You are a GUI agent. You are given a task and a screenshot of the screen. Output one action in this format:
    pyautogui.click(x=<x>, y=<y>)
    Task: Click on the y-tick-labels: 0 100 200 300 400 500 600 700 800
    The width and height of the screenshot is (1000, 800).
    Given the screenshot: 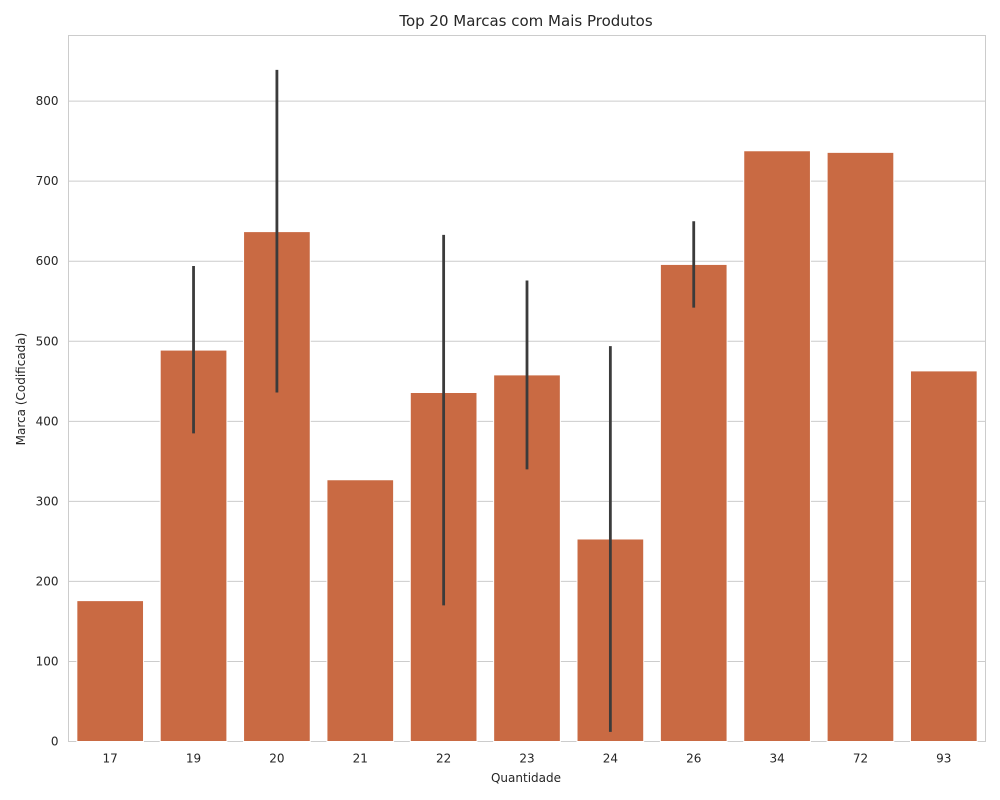 What is the action you would take?
    pyautogui.click(x=47, y=421)
    